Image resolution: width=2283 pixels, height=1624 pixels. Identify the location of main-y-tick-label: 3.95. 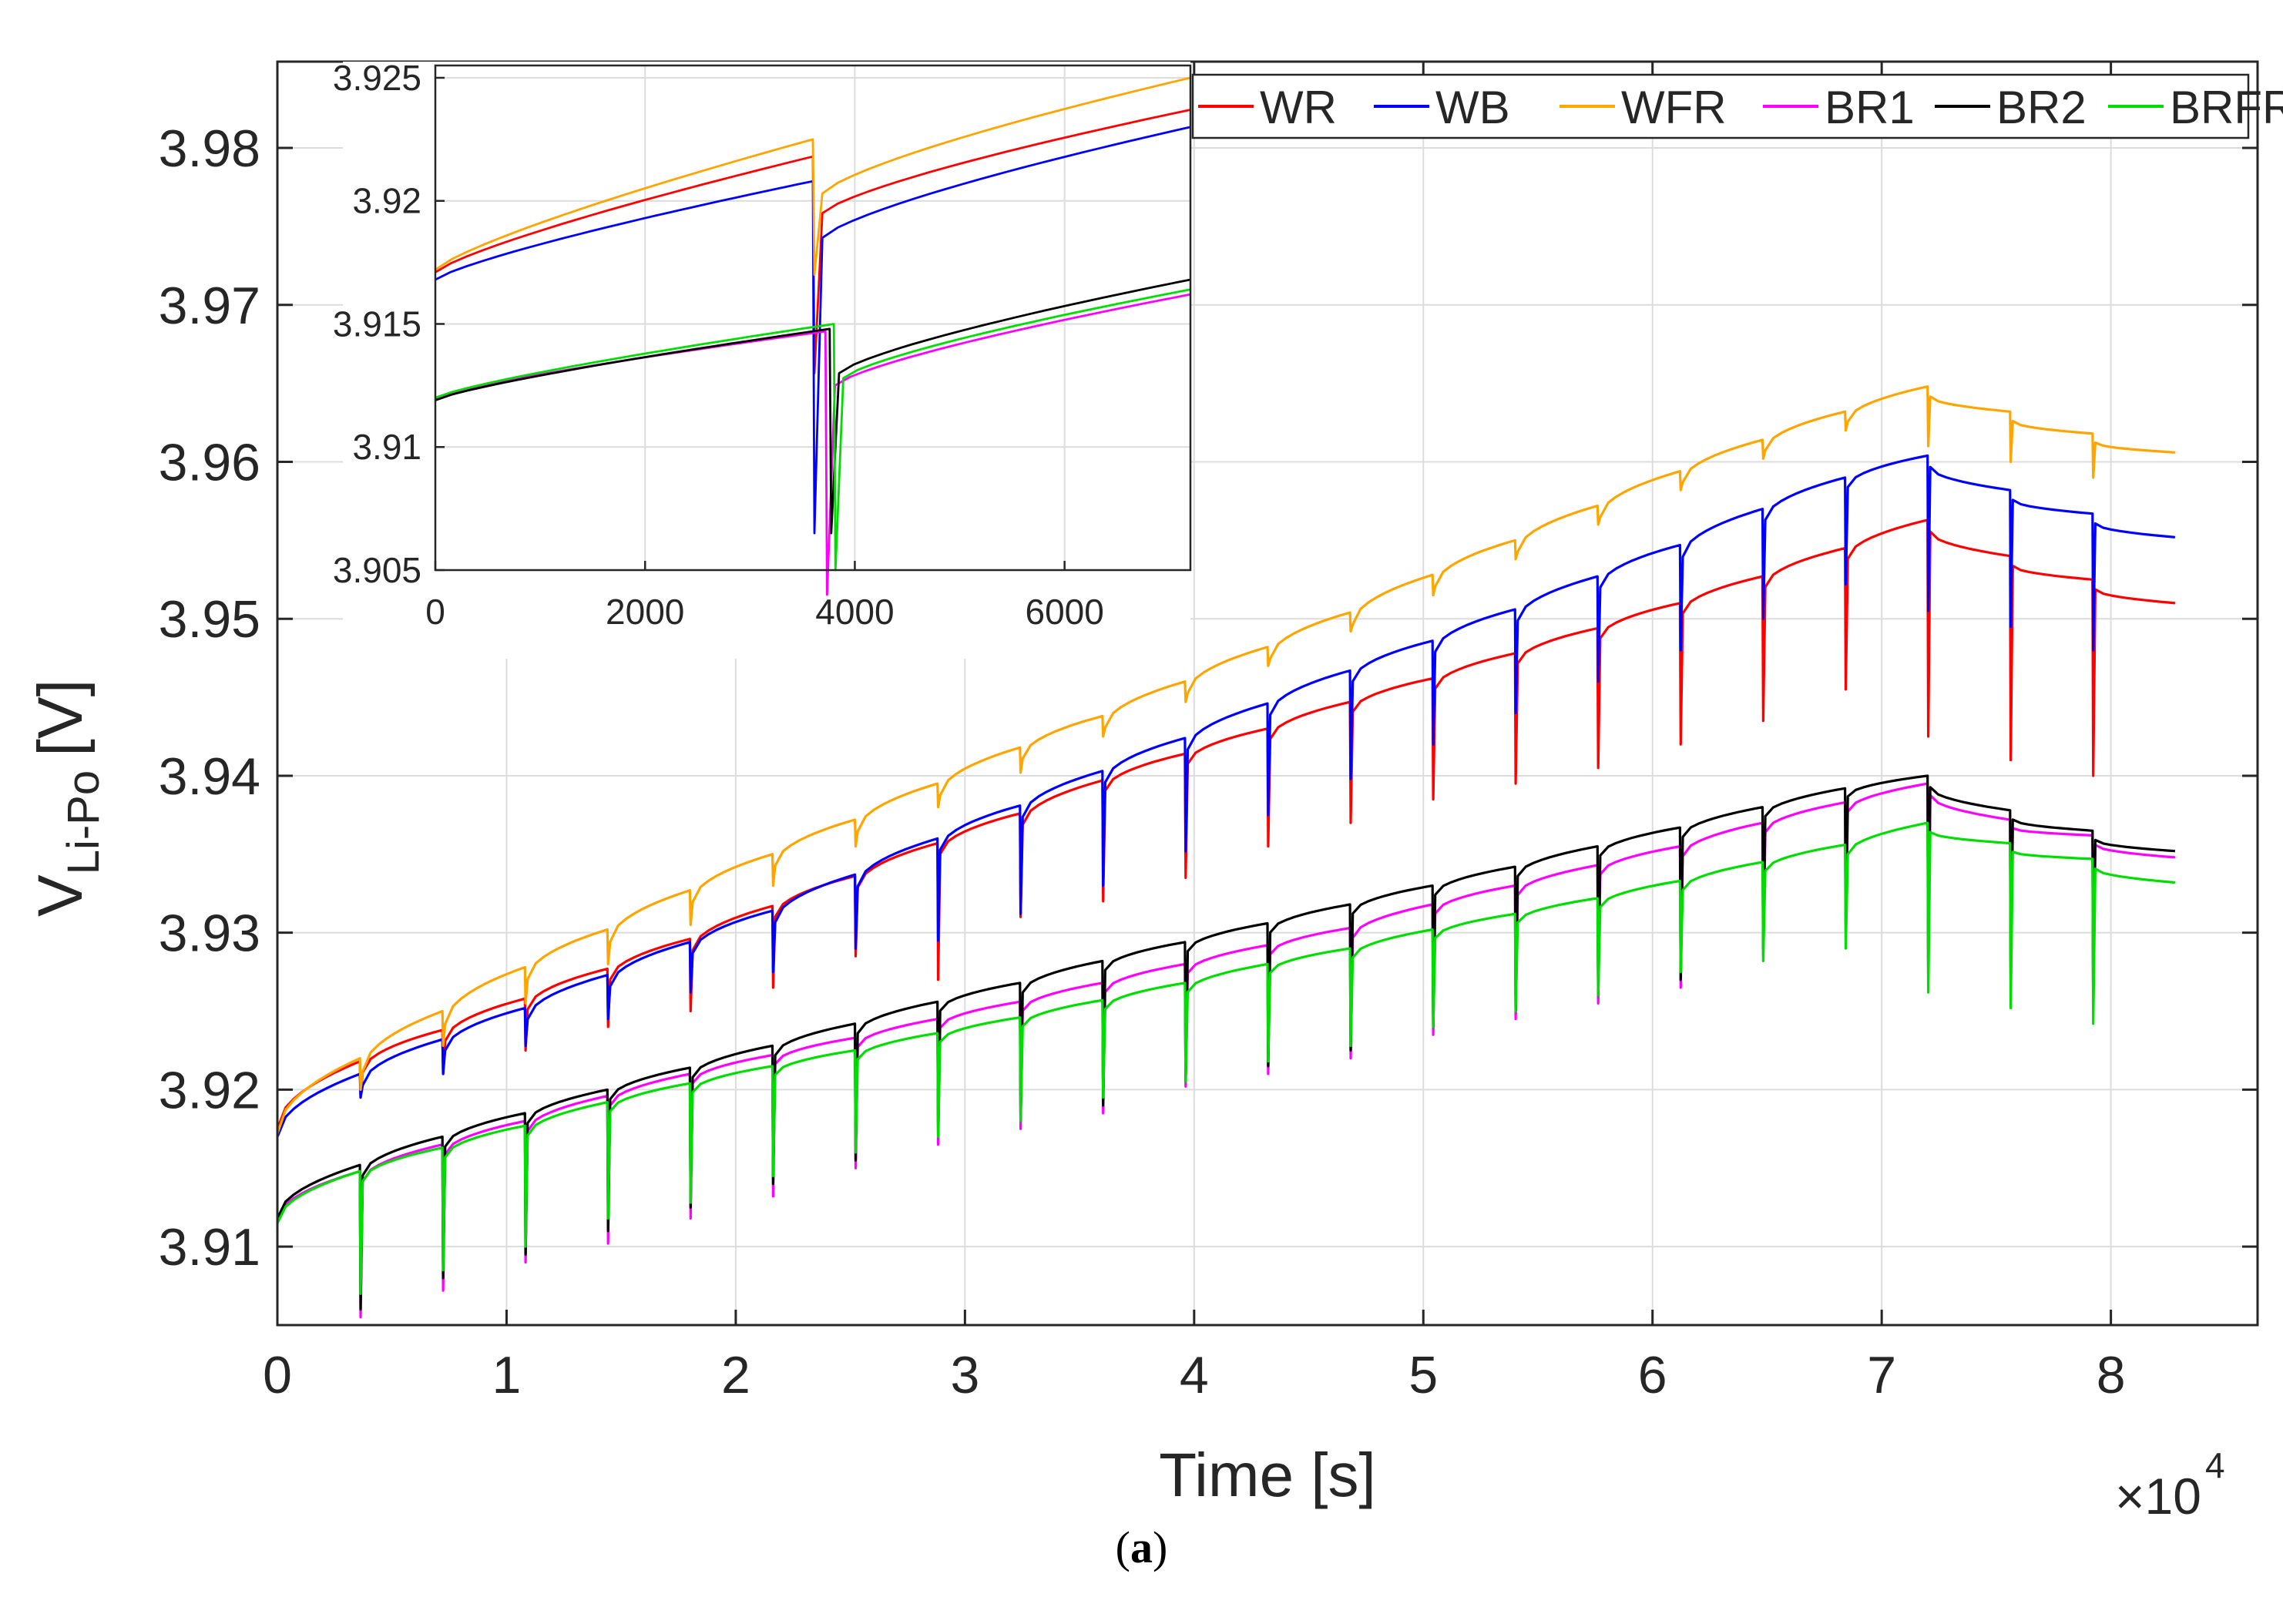
(209, 619).